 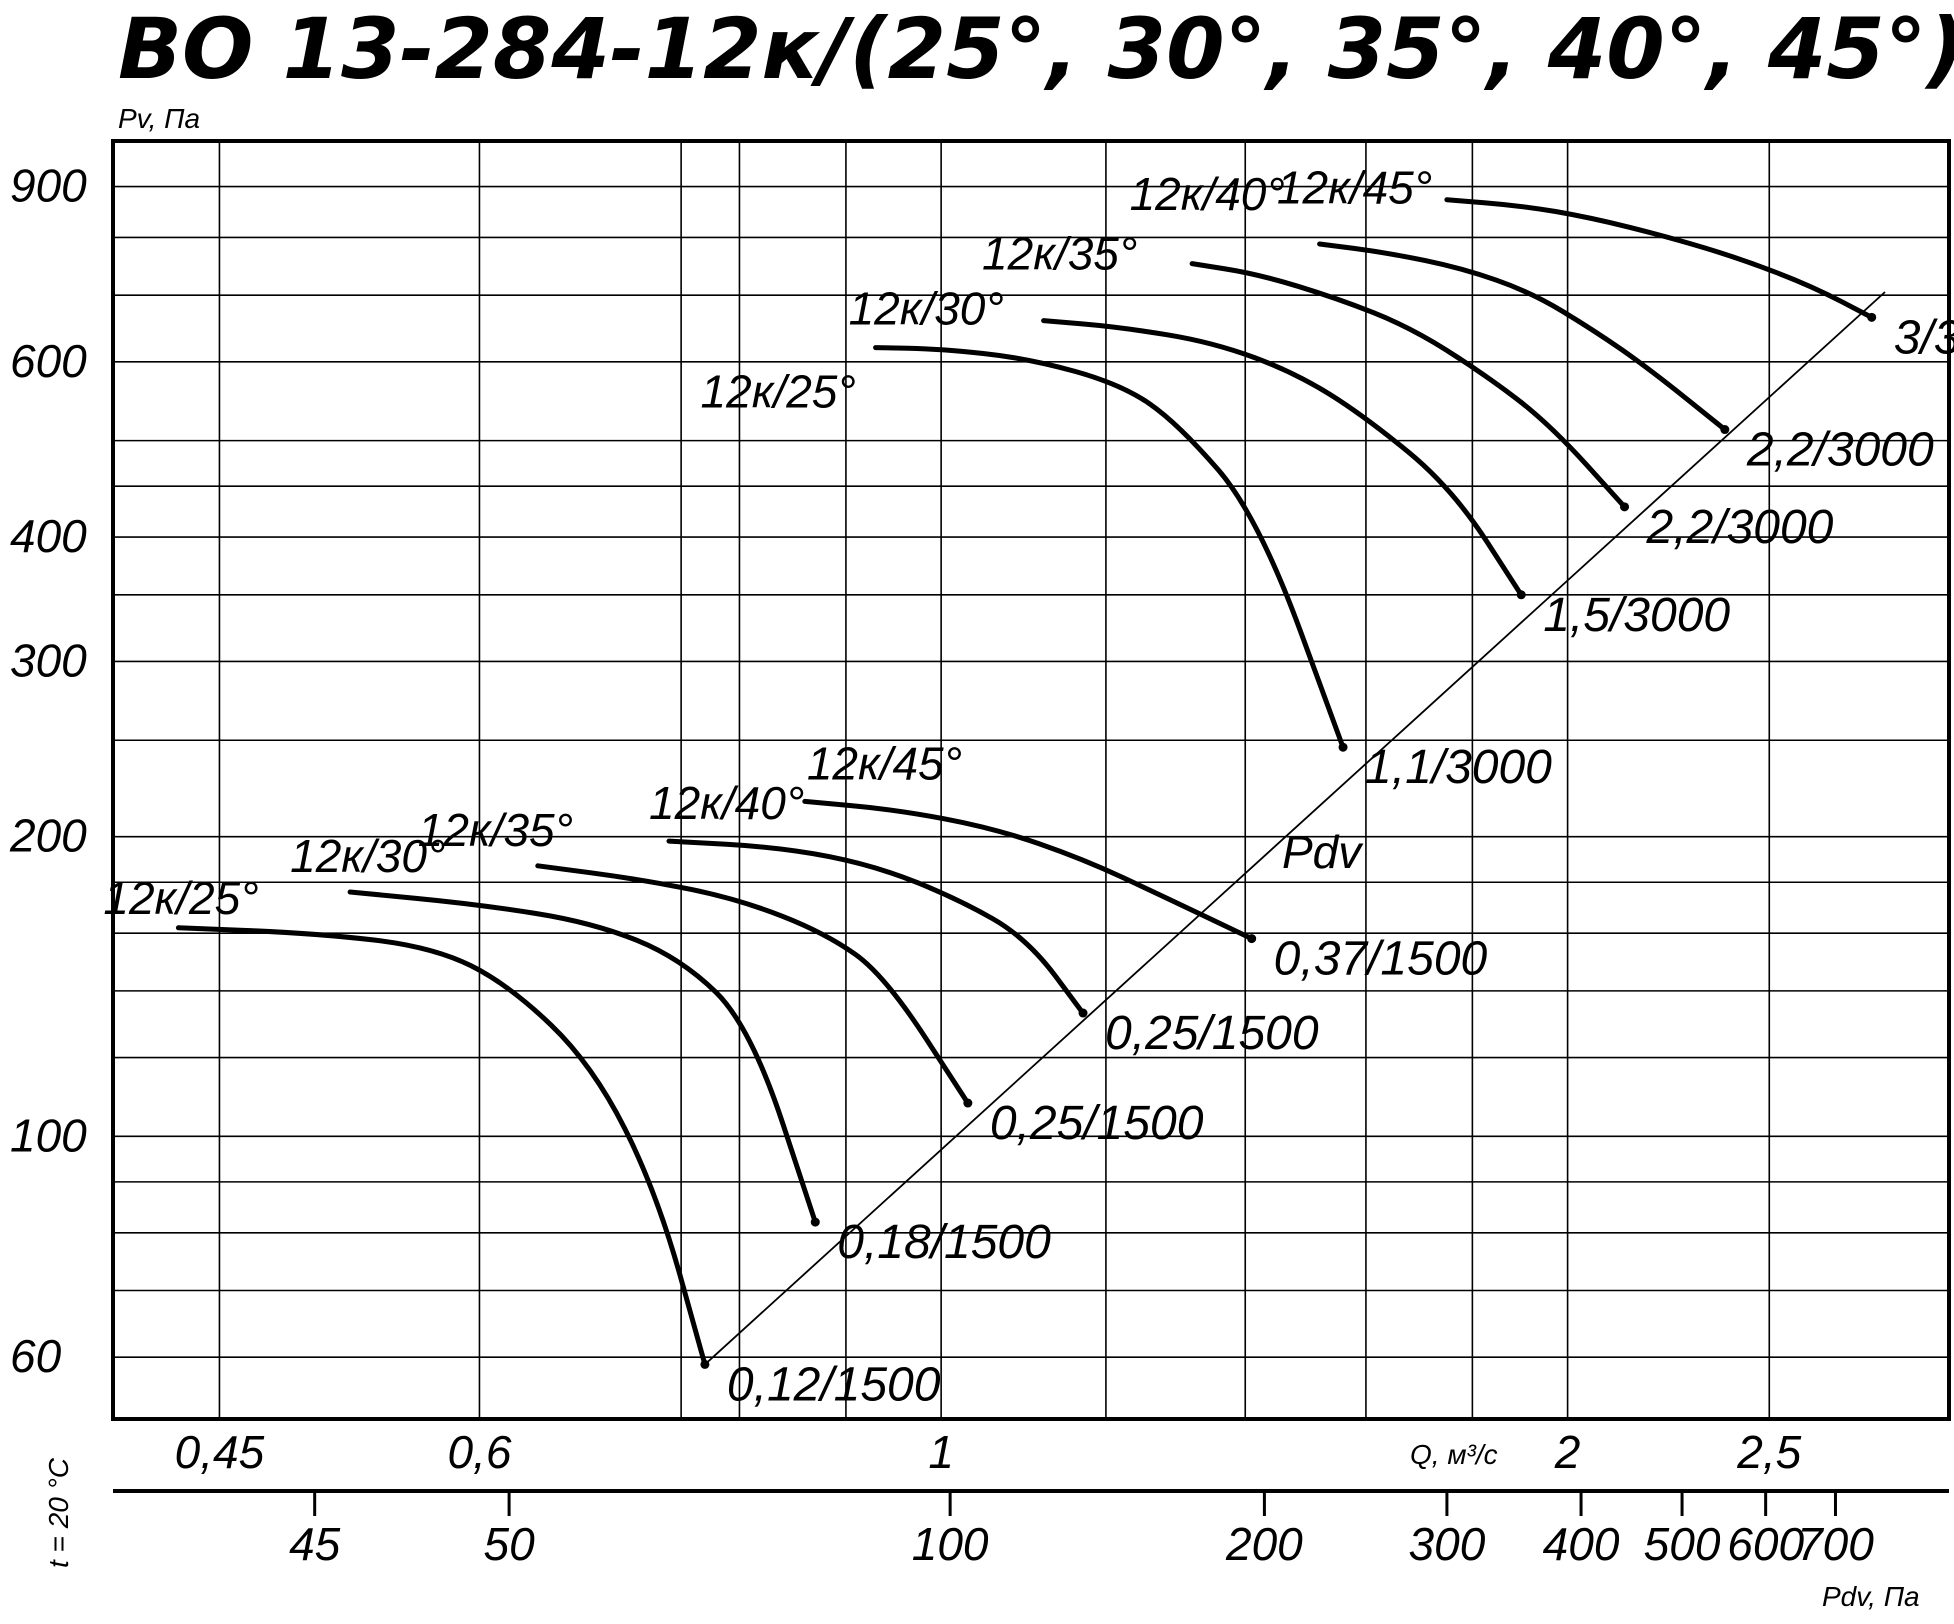 What do you see at coordinates (1835, 1544) in the screenshot?
I see `pdv-tick-label: 700` at bounding box center [1835, 1544].